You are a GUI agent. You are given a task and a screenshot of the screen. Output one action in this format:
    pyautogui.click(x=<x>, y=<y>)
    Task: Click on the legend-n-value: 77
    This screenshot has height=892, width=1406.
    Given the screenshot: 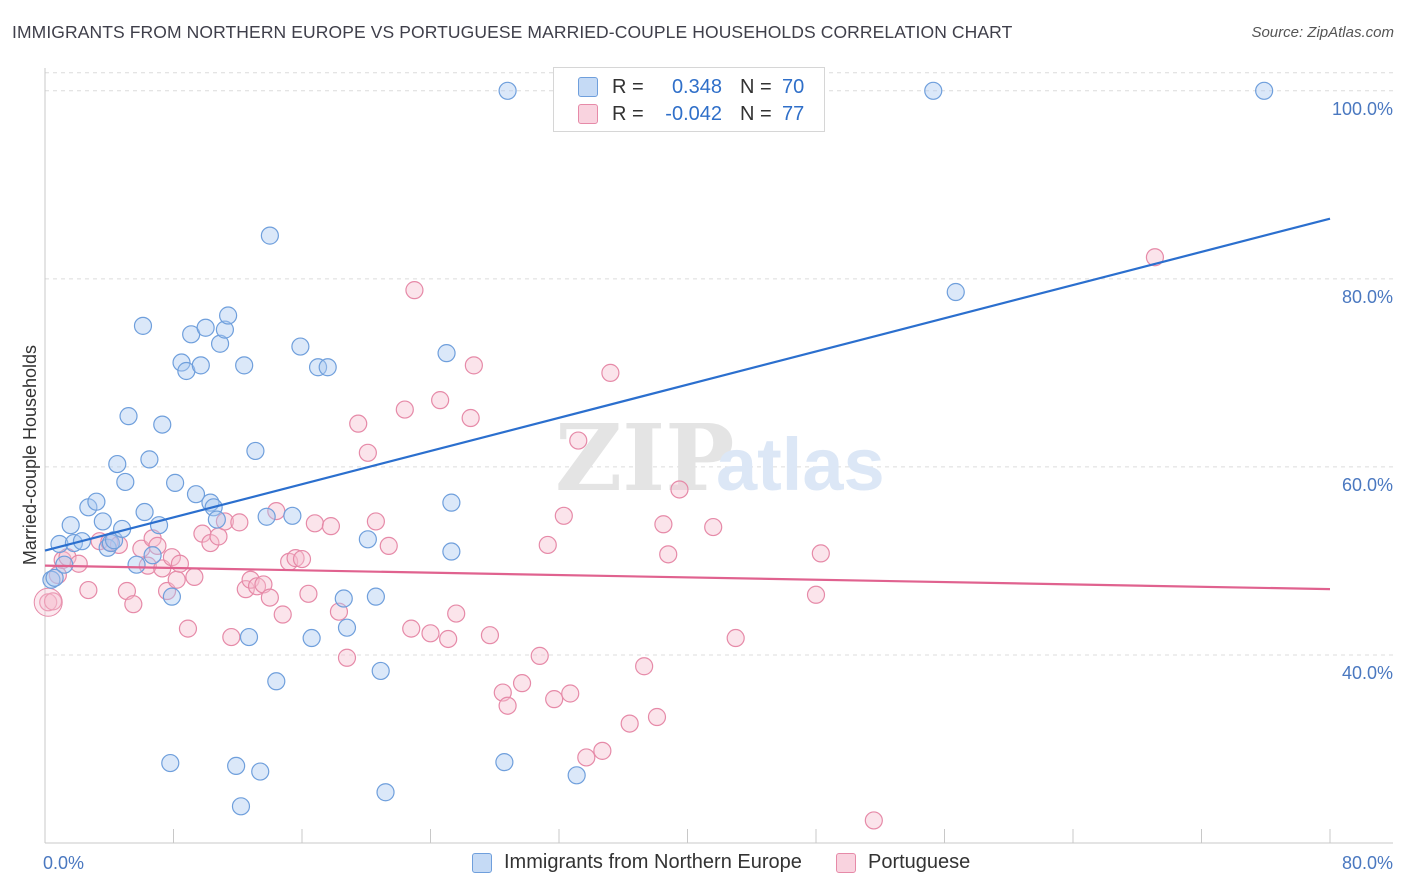 What is the action you would take?
    pyautogui.click(x=793, y=113)
    